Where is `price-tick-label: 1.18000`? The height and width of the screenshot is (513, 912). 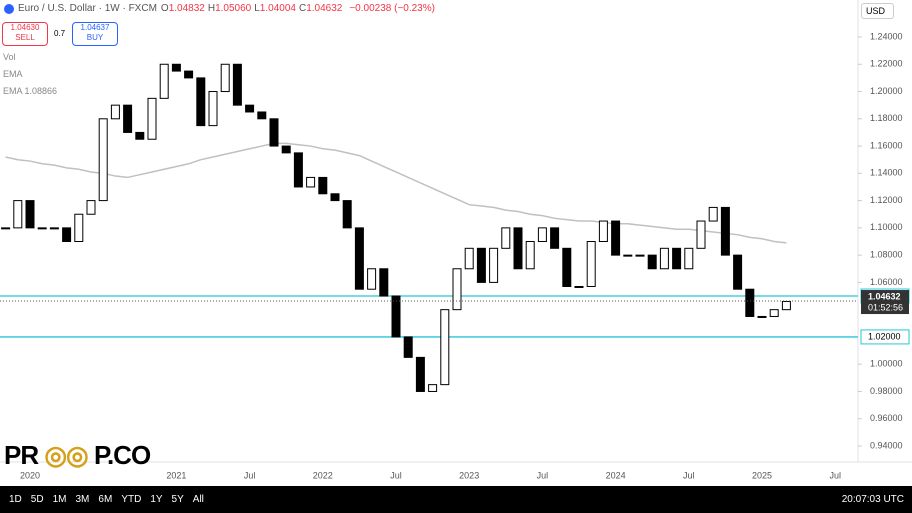
price-tick-label: 1.18000 is located at coordinates (886, 118).